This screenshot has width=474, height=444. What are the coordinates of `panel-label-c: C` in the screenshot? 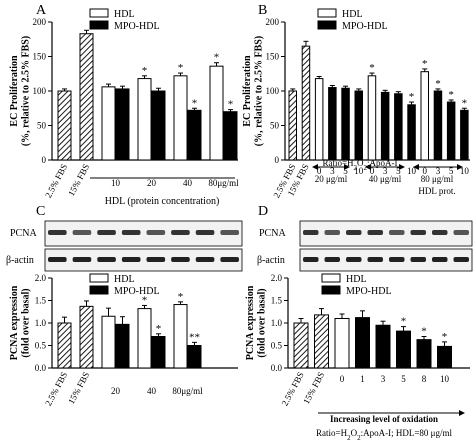 It's located at (40, 211).